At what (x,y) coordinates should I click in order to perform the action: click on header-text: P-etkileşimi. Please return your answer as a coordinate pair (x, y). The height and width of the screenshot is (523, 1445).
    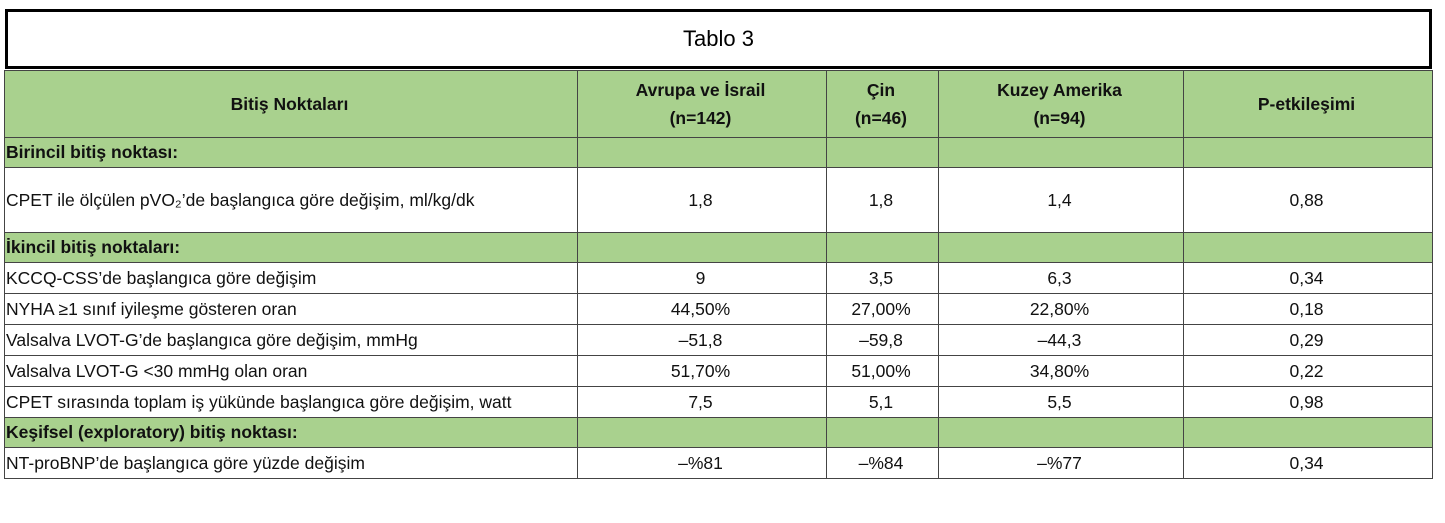
    Looking at the image, I should click on (1306, 104).